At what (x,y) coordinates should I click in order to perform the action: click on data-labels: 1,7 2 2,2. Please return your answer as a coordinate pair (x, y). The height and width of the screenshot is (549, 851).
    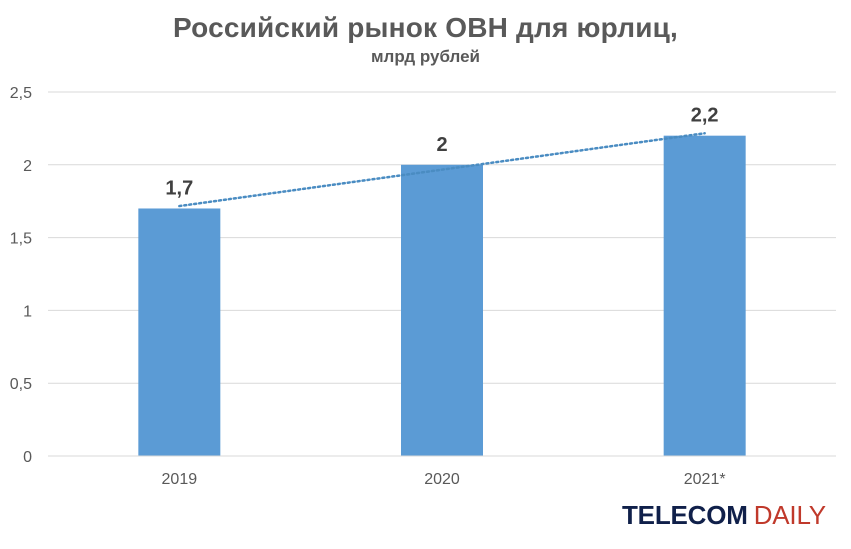
    Looking at the image, I should click on (441, 152).